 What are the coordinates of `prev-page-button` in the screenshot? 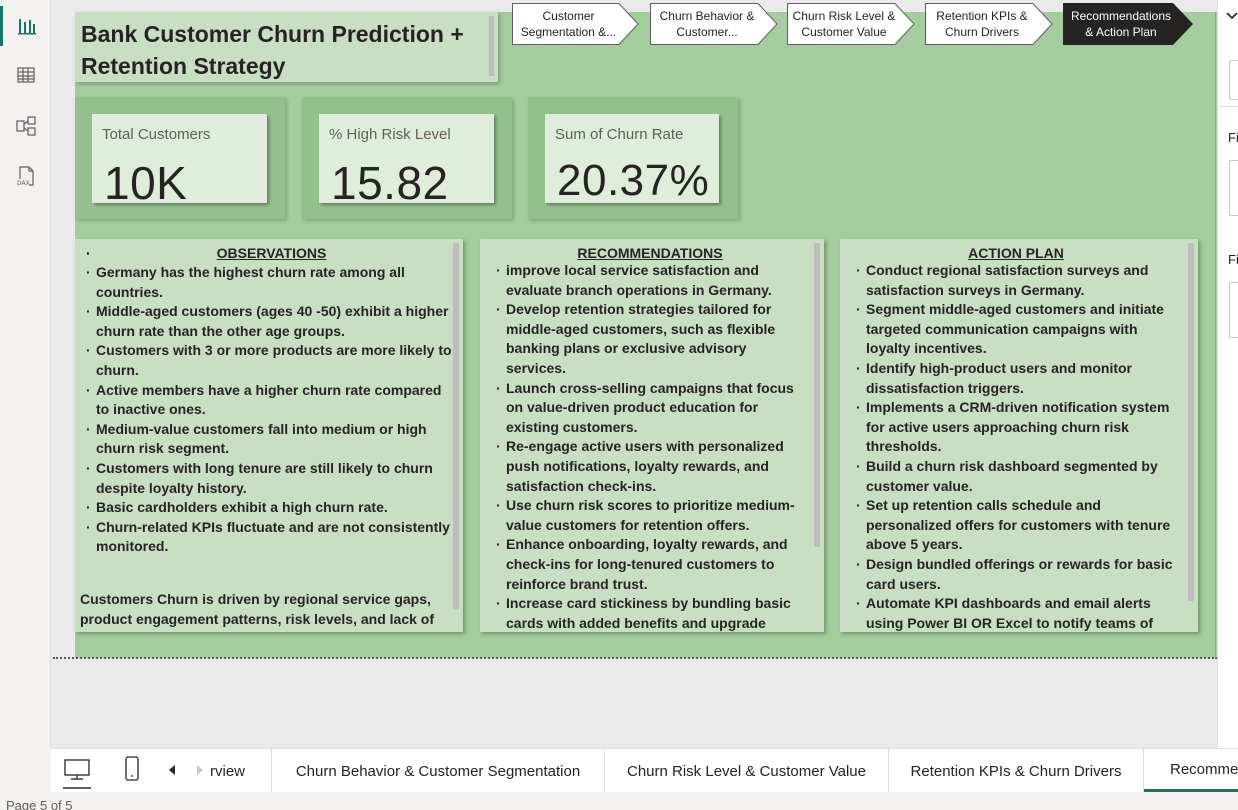 It's located at (172, 772).